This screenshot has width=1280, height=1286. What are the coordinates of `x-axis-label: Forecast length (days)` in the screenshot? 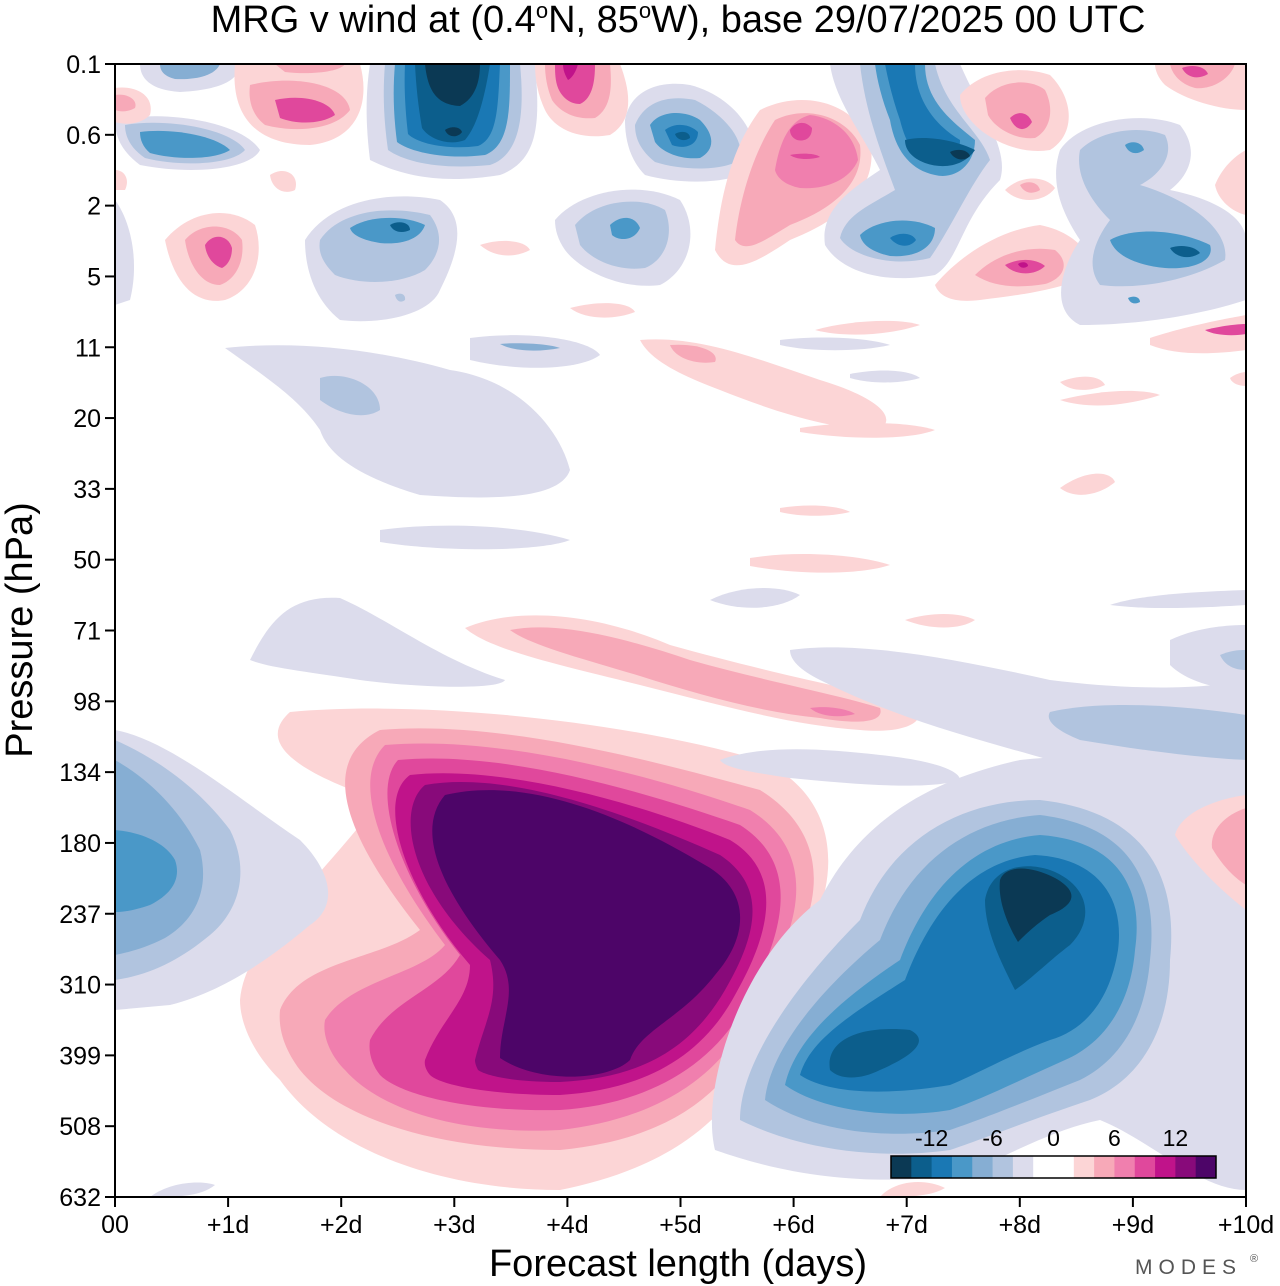 It's located at (678, 1264).